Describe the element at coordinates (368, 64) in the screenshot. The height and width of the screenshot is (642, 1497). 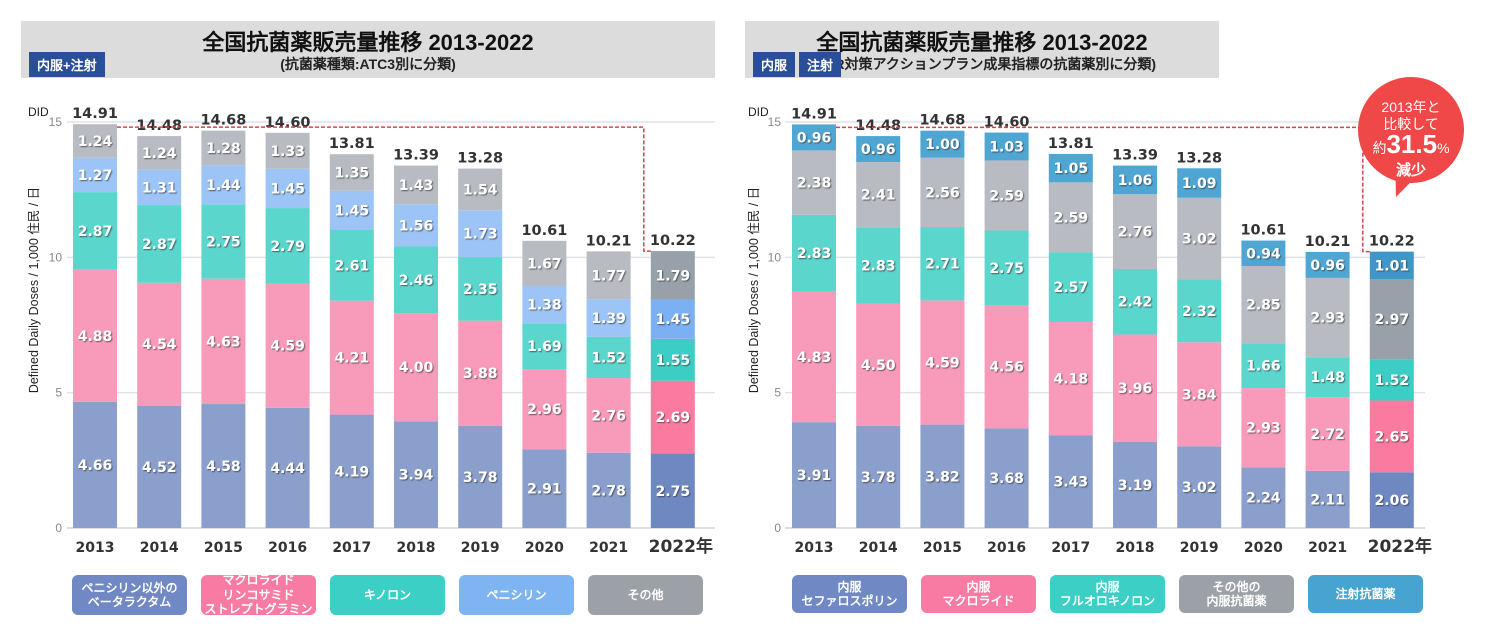
I see `chart-subtitle: (抗菌薬種類:ATC3別に分類)` at that location.